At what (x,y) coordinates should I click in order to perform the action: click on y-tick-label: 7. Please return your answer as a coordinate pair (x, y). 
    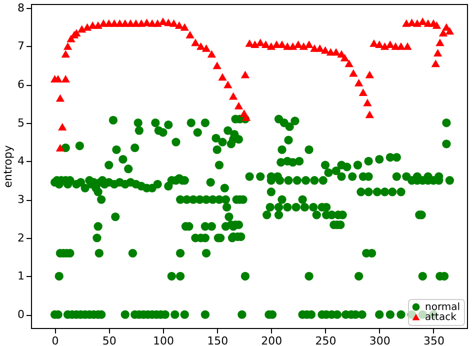
    Looking at the image, I should click on (21, 46).